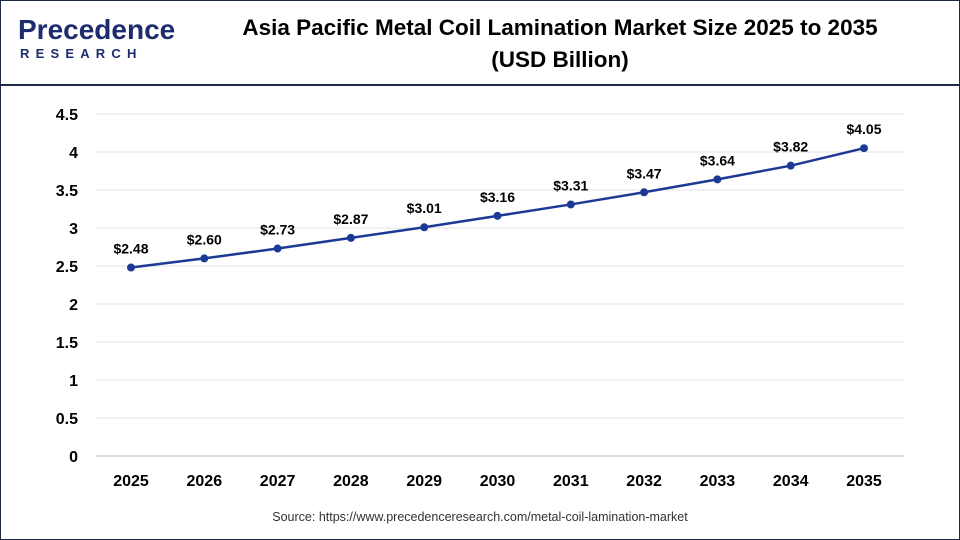 The height and width of the screenshot is (540, 960). Describe the element at coordinates (73, 305) in the screenshot. I see `y-tick-label: 2` at that location.